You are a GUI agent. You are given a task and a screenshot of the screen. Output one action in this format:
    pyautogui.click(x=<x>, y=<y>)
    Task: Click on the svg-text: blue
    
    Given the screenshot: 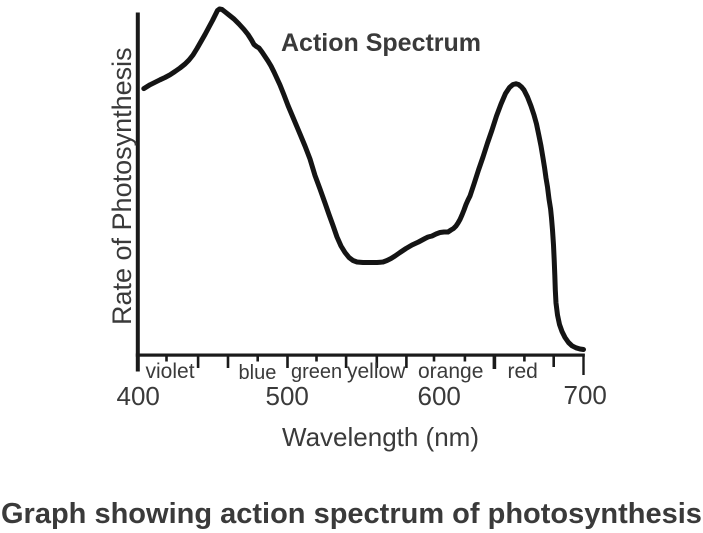 What is the action you would take?
    pyautogui.click(x=258, y=373)
    